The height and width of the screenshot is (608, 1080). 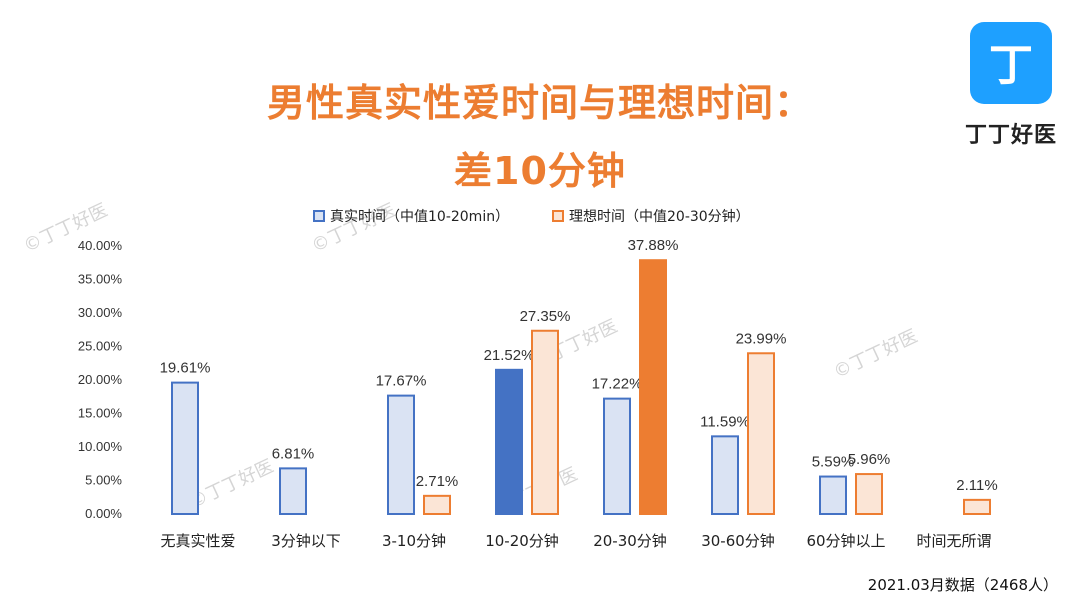 I want to click on y-tick-label: 15.00%, so click(x=100, y=413).